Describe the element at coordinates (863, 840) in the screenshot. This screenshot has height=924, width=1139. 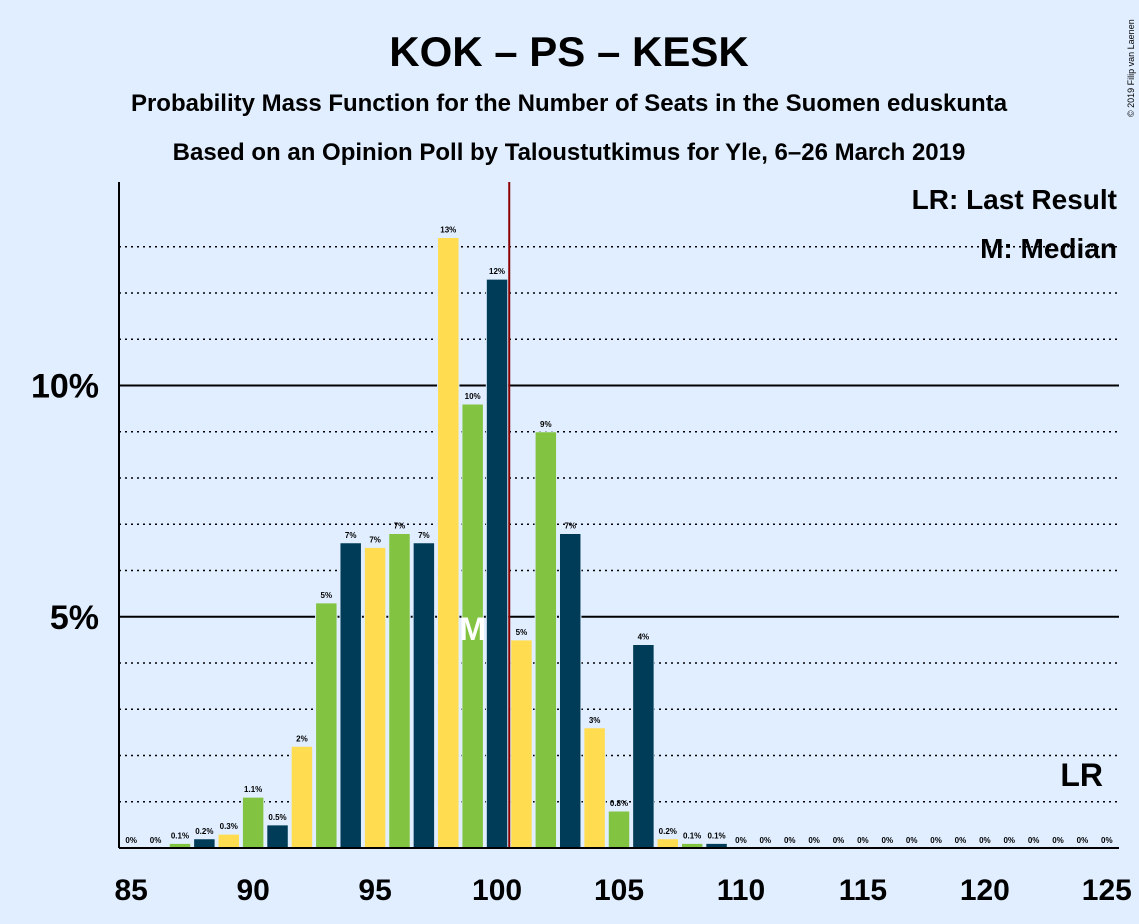
I see `bar-label-seat-115: 0%` at that location.